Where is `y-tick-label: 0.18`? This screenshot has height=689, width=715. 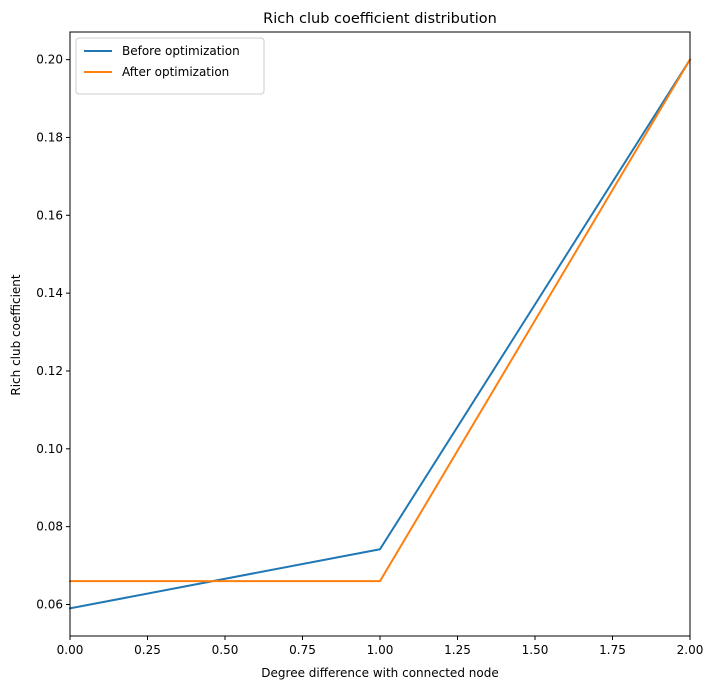
y-tick-label: 0.18 is located at coordinates (49, 137).